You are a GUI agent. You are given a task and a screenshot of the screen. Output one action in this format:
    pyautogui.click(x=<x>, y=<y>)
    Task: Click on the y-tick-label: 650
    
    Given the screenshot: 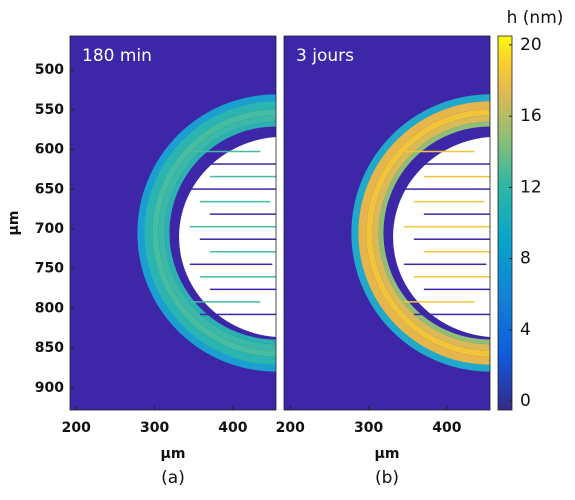 What is the action you would take?
    pyautogui.click(x=49, y=189)
    